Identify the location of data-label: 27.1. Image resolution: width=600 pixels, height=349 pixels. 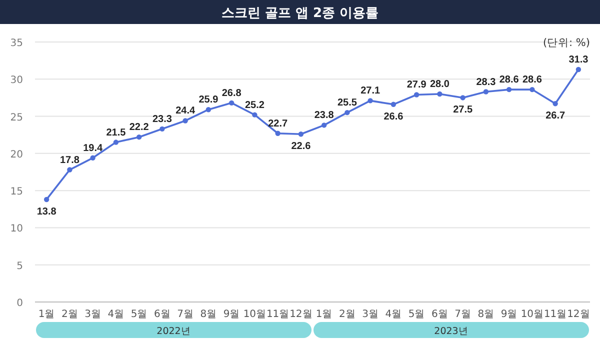
(370, 91).